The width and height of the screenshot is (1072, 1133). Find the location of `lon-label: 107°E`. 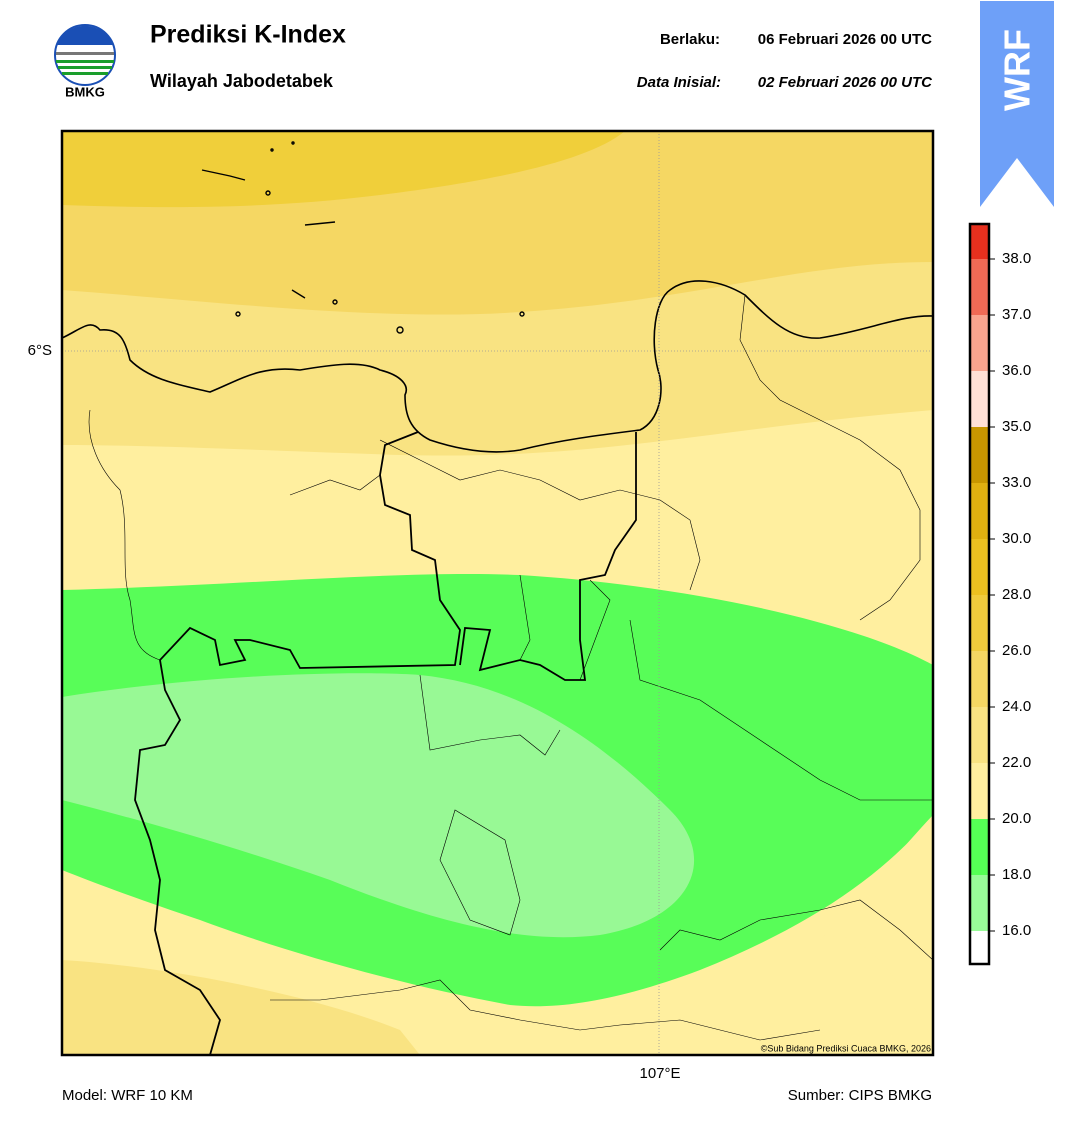

lon-label: 107°E is located at coordinates (659, 1073).